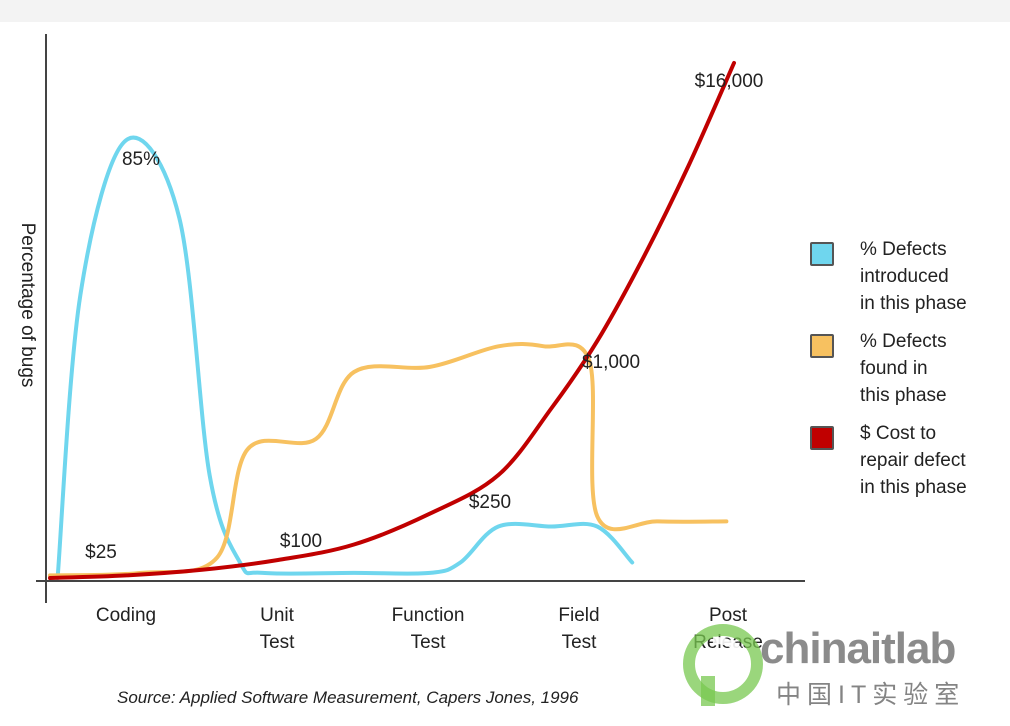  What do you see at coordinates (301, 541) in the screenshot?
I see `data-label: $100` at bounding box center [301, 541].